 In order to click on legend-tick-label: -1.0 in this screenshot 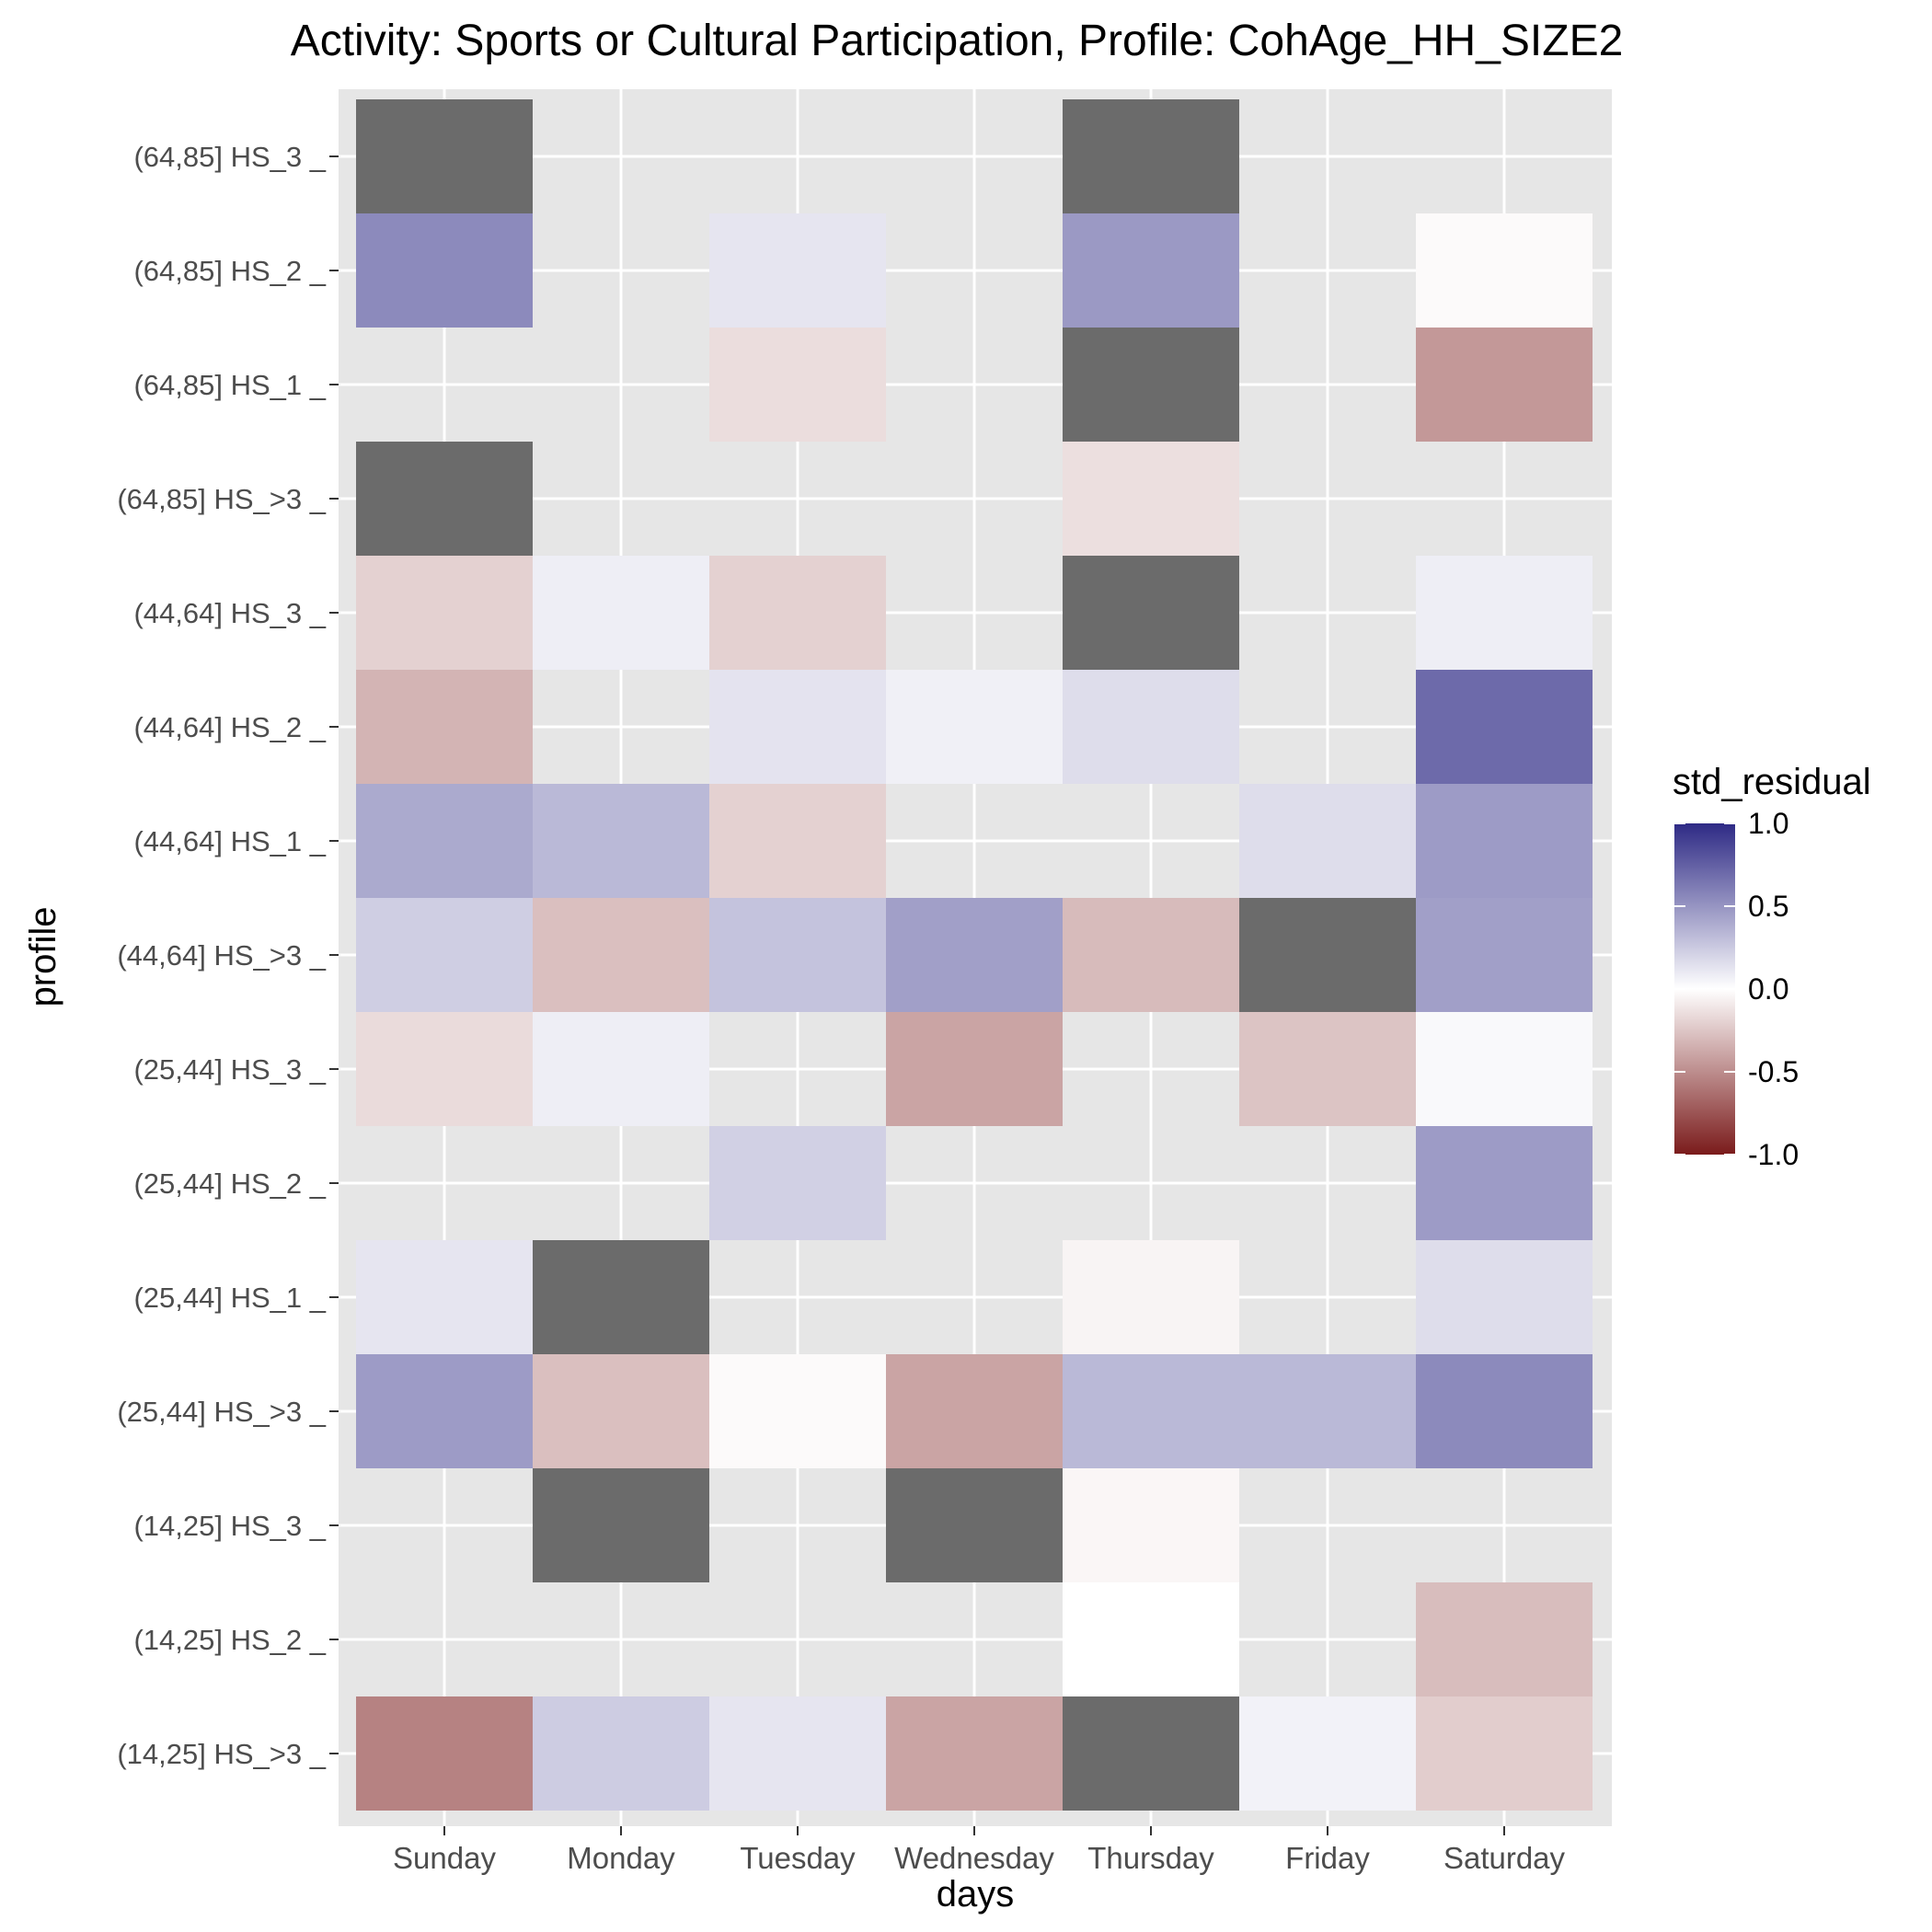, I will do `click(1773, 1154)`.